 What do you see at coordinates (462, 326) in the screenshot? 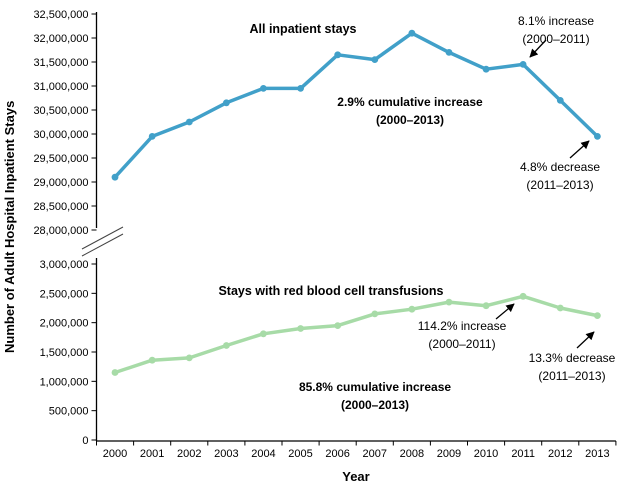
I see `annotation-line: 114.2% increase` at bounding box center [462, 326].